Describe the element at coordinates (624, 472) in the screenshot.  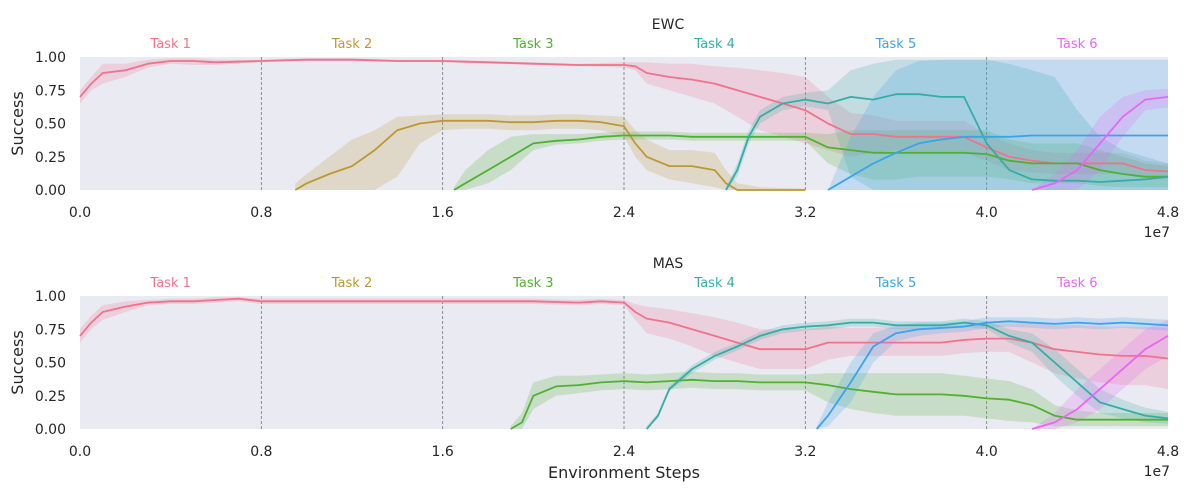
I see `x-axis-label: Environment Steps` at that location.